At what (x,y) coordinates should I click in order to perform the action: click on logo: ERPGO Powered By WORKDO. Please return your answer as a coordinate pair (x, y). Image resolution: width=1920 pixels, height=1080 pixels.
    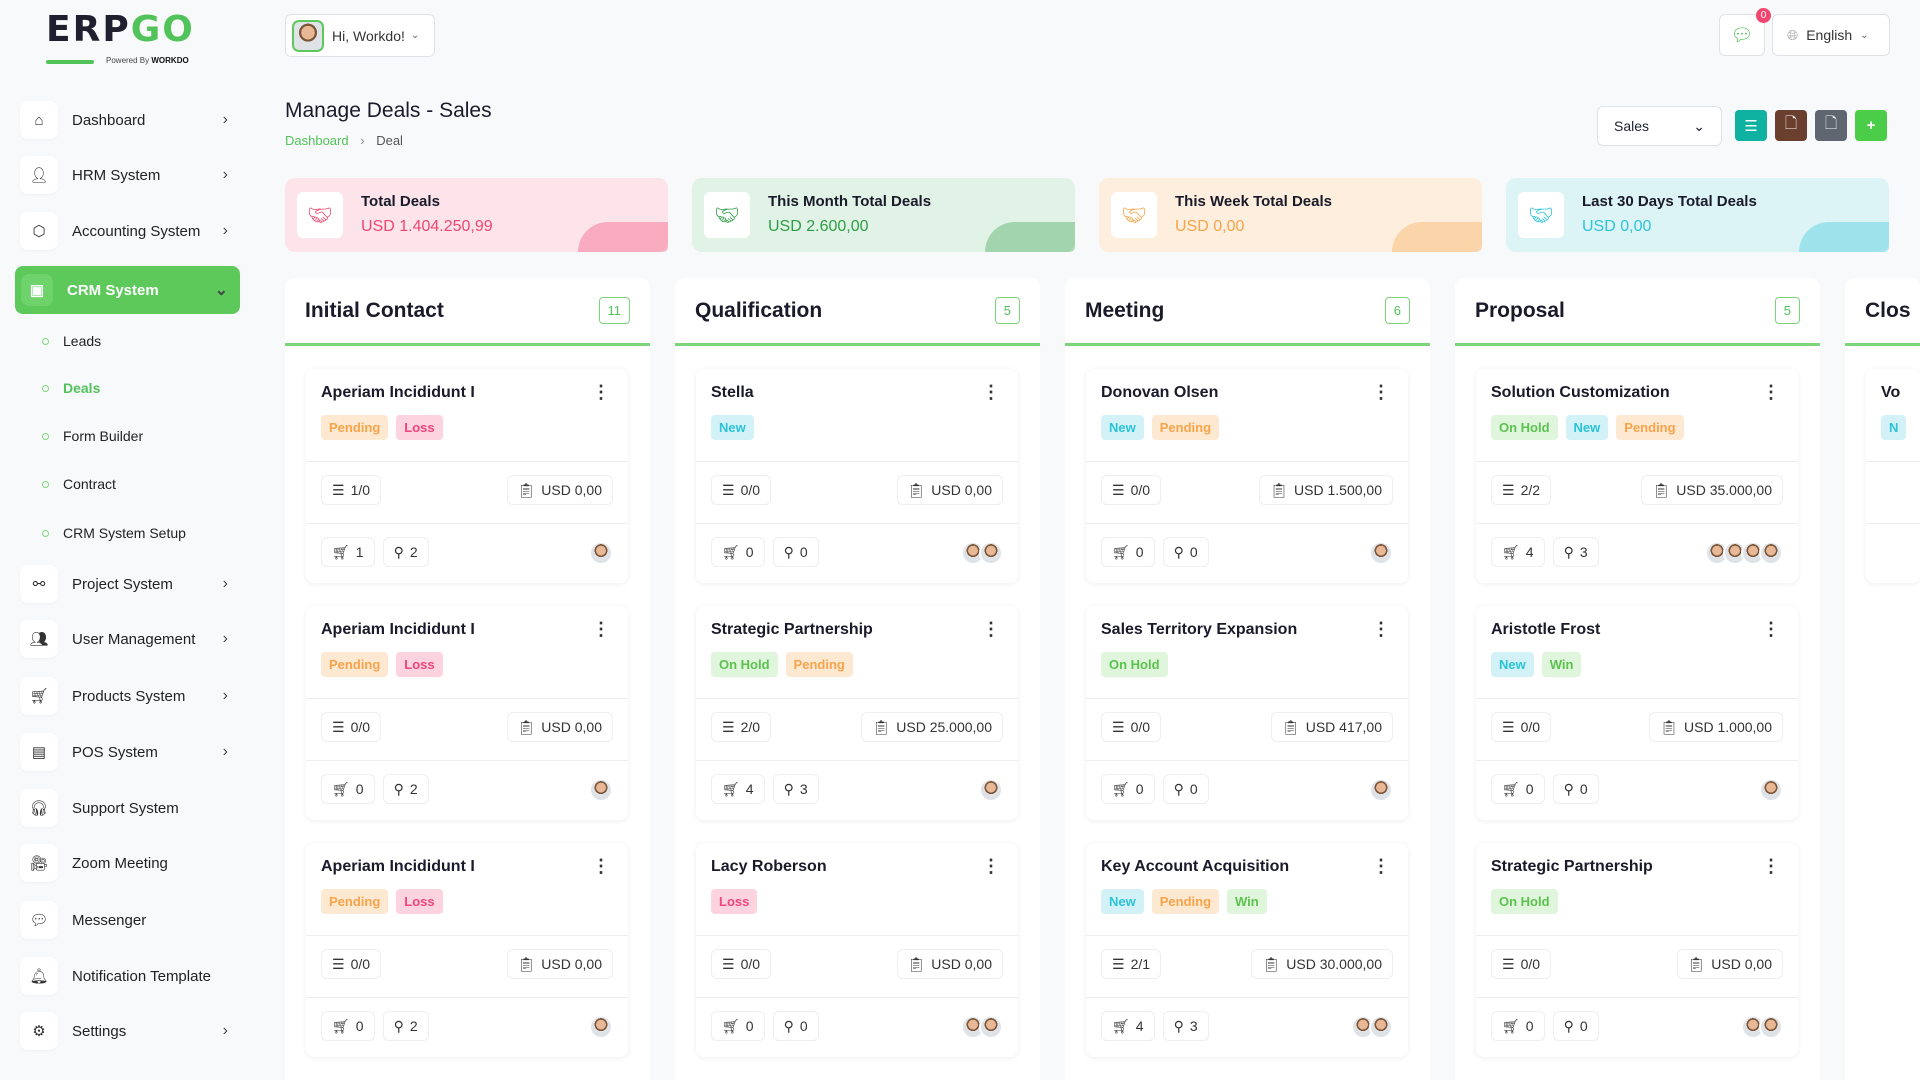
    Looking at the image, I should click on (131, 40).